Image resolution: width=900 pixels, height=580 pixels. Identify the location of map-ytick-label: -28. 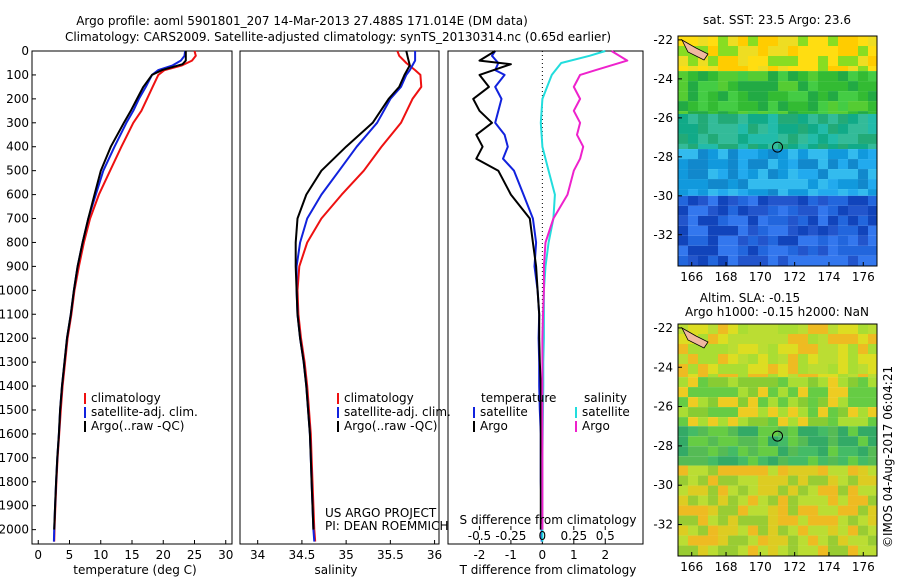
(663, 446).